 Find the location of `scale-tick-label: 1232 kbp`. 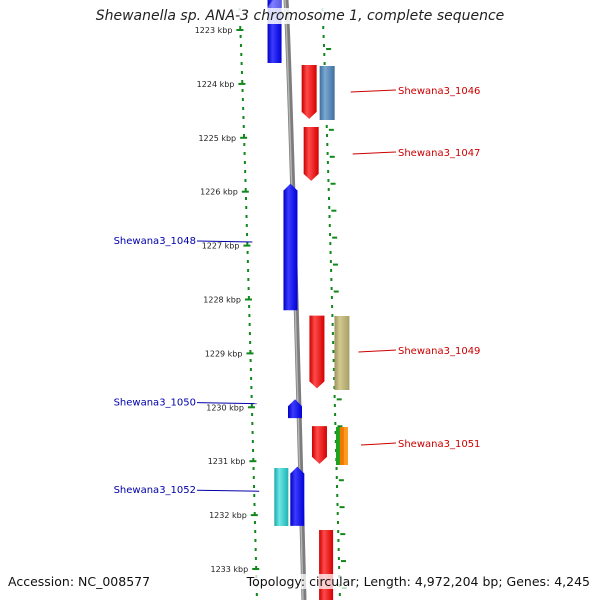

scale-tick-label: 1232 kbp is located at coordinates (228, 515).